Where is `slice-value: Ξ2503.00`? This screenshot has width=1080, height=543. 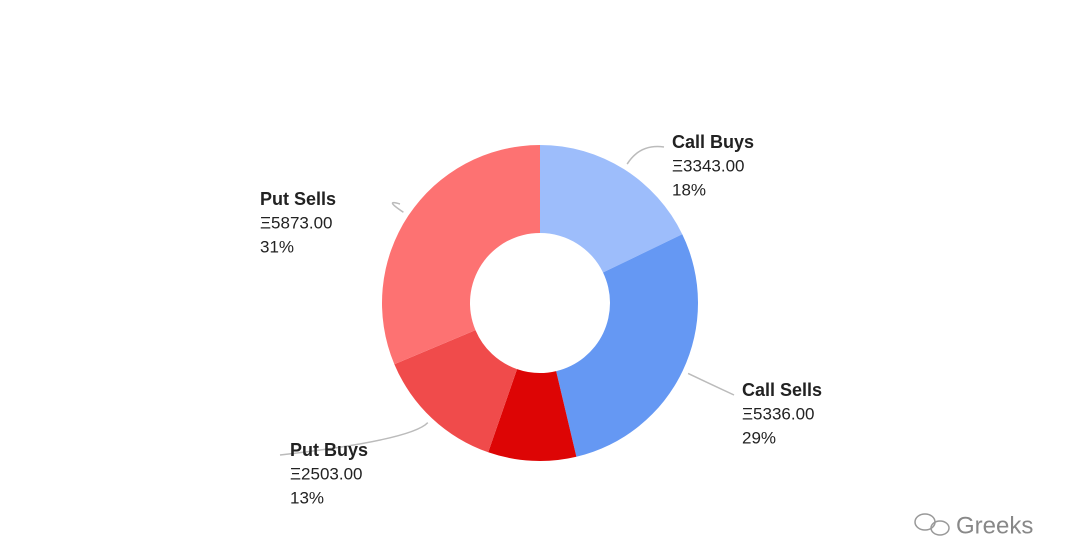 slice-value: Ξ2503.00 is located at coordinates (326, 473).